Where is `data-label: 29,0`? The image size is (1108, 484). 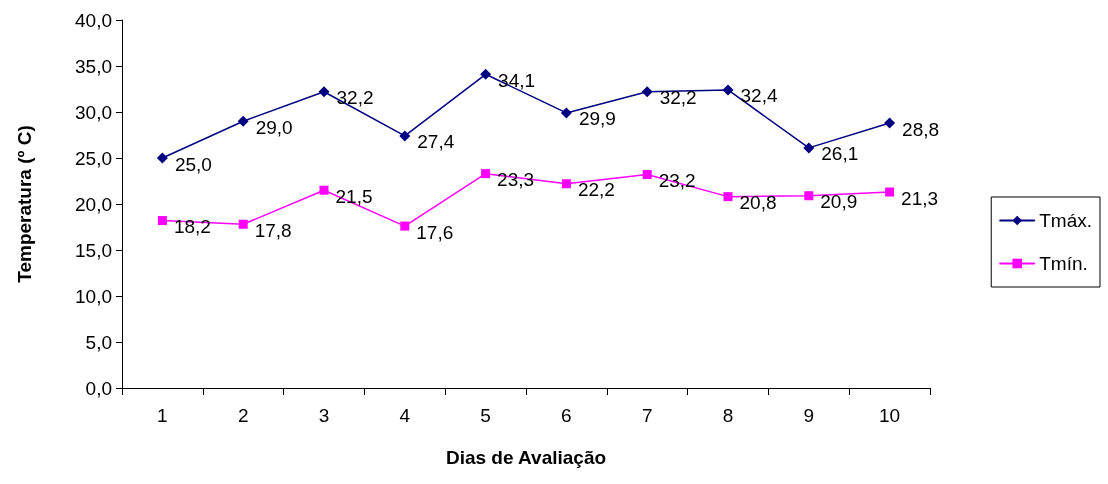 data-label: 29,0 is located at coordinates (274, 127).